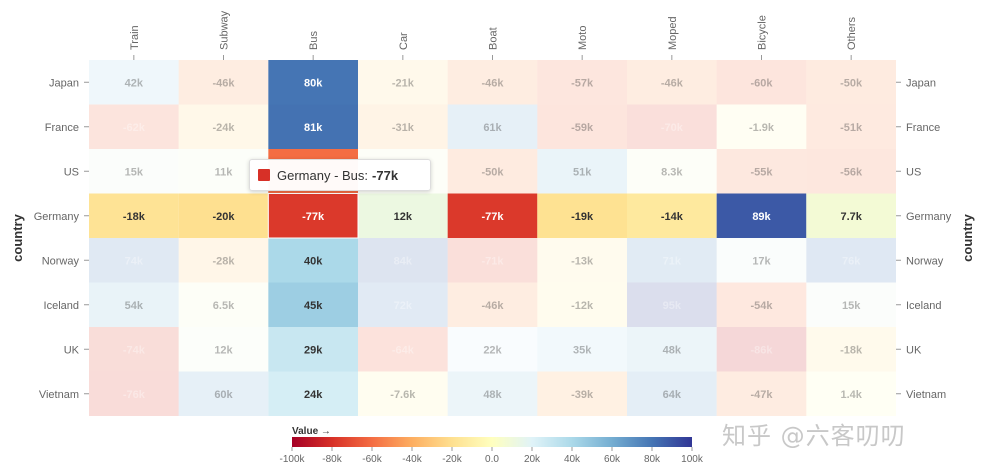 Image resolution: width=985 pixels, height=472 pixels. Describe the element at coordinates (72, 350) in the screenshot. I see `y-tick-label-left: UK` at that location.